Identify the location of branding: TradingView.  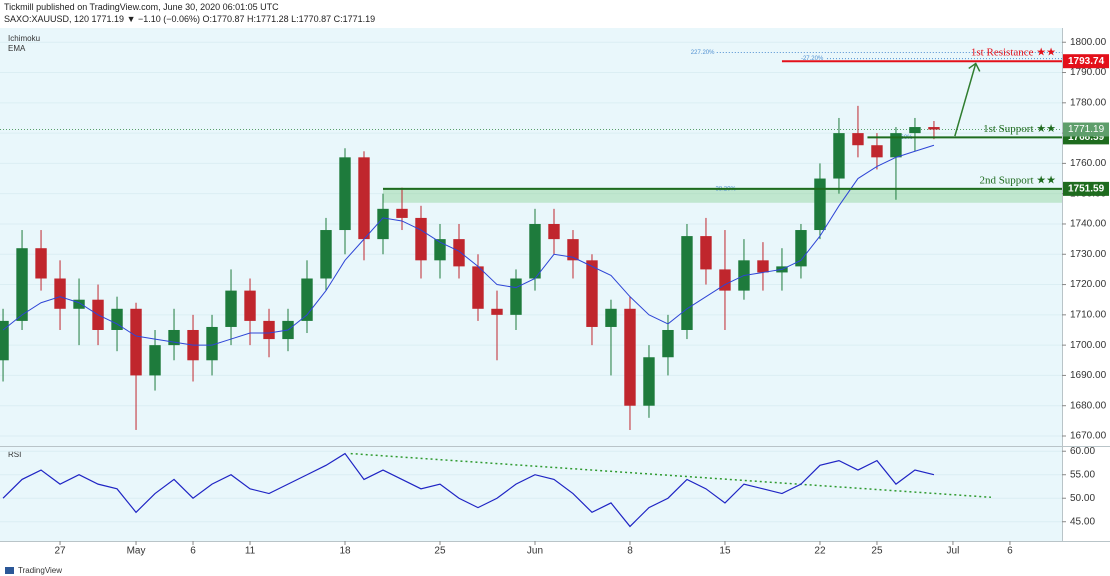
(40, 570).